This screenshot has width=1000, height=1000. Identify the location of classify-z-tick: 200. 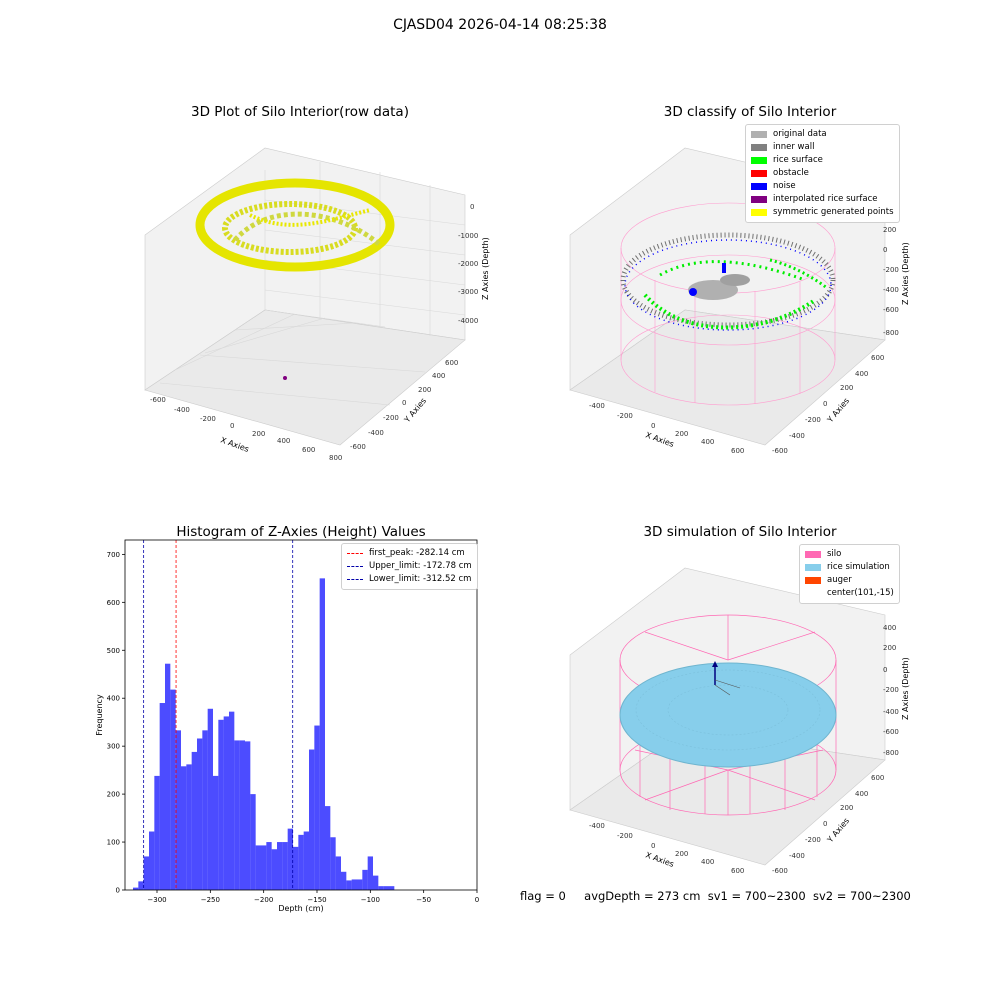
(889, 230).